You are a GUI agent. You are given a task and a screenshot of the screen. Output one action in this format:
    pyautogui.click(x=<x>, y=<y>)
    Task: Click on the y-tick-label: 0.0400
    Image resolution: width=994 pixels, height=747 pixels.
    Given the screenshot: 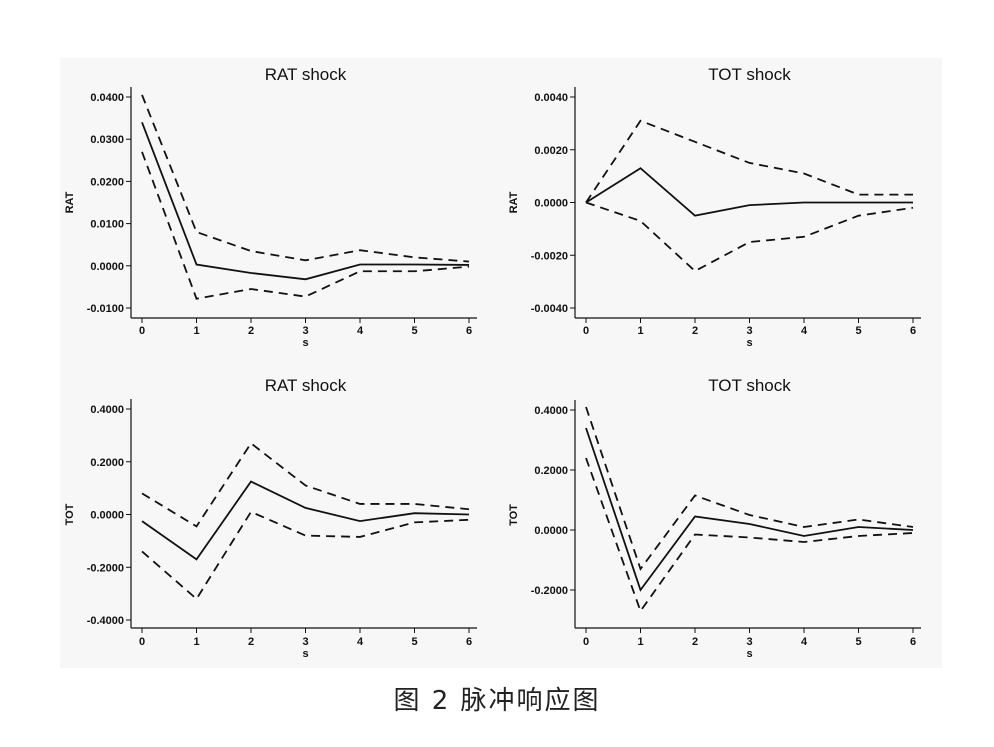 What is the action you would take?
    pyautogui.click(x=107, y=98)
    